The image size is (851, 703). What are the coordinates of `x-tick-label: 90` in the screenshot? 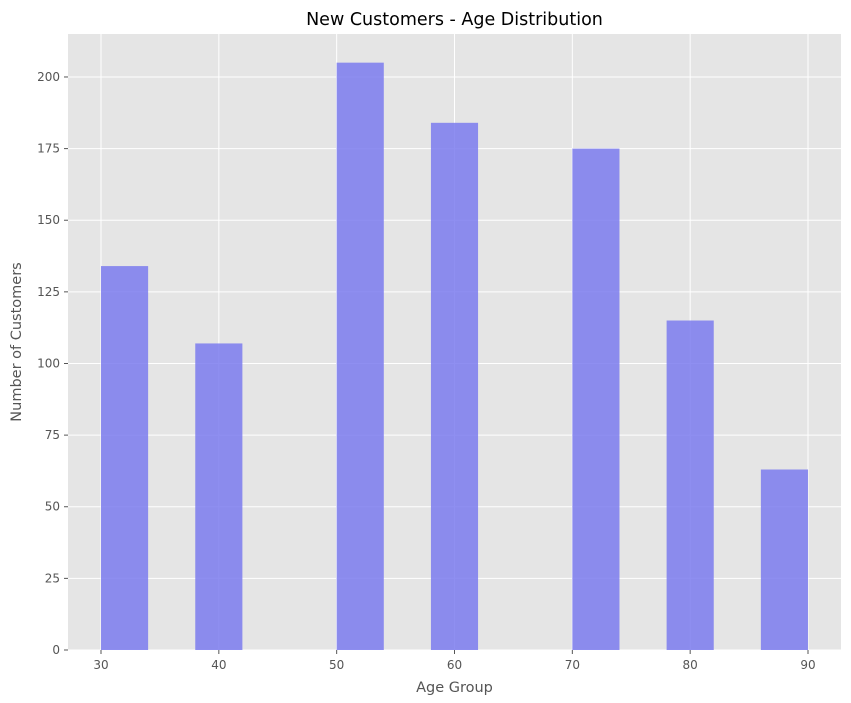 It's located at (807, 665).